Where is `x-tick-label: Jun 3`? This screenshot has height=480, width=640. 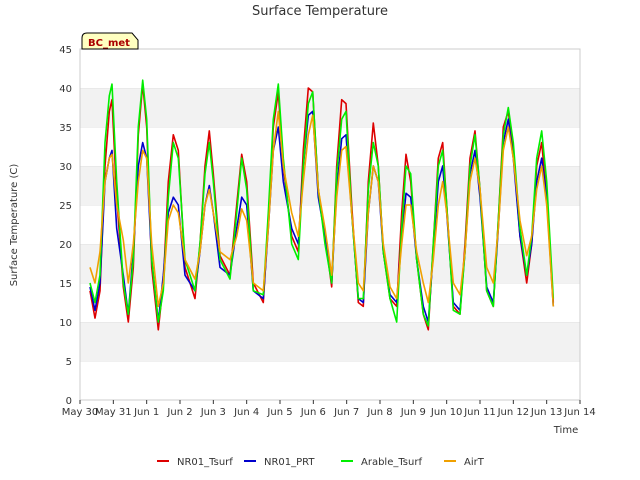
x-tick-label: Jun 3 is located at coordinates (213, 412).